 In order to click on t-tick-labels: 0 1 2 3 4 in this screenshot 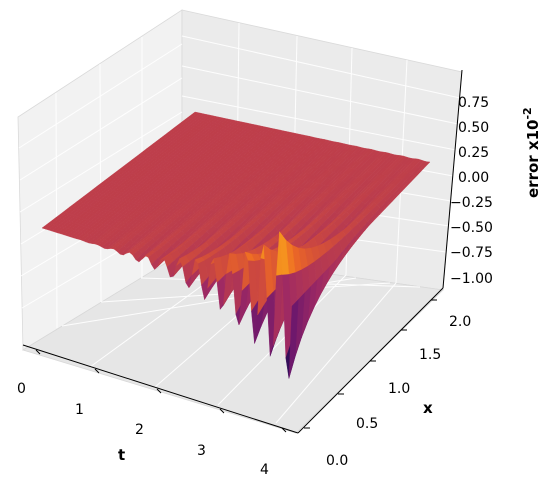, I will do `click(143, 429)`.